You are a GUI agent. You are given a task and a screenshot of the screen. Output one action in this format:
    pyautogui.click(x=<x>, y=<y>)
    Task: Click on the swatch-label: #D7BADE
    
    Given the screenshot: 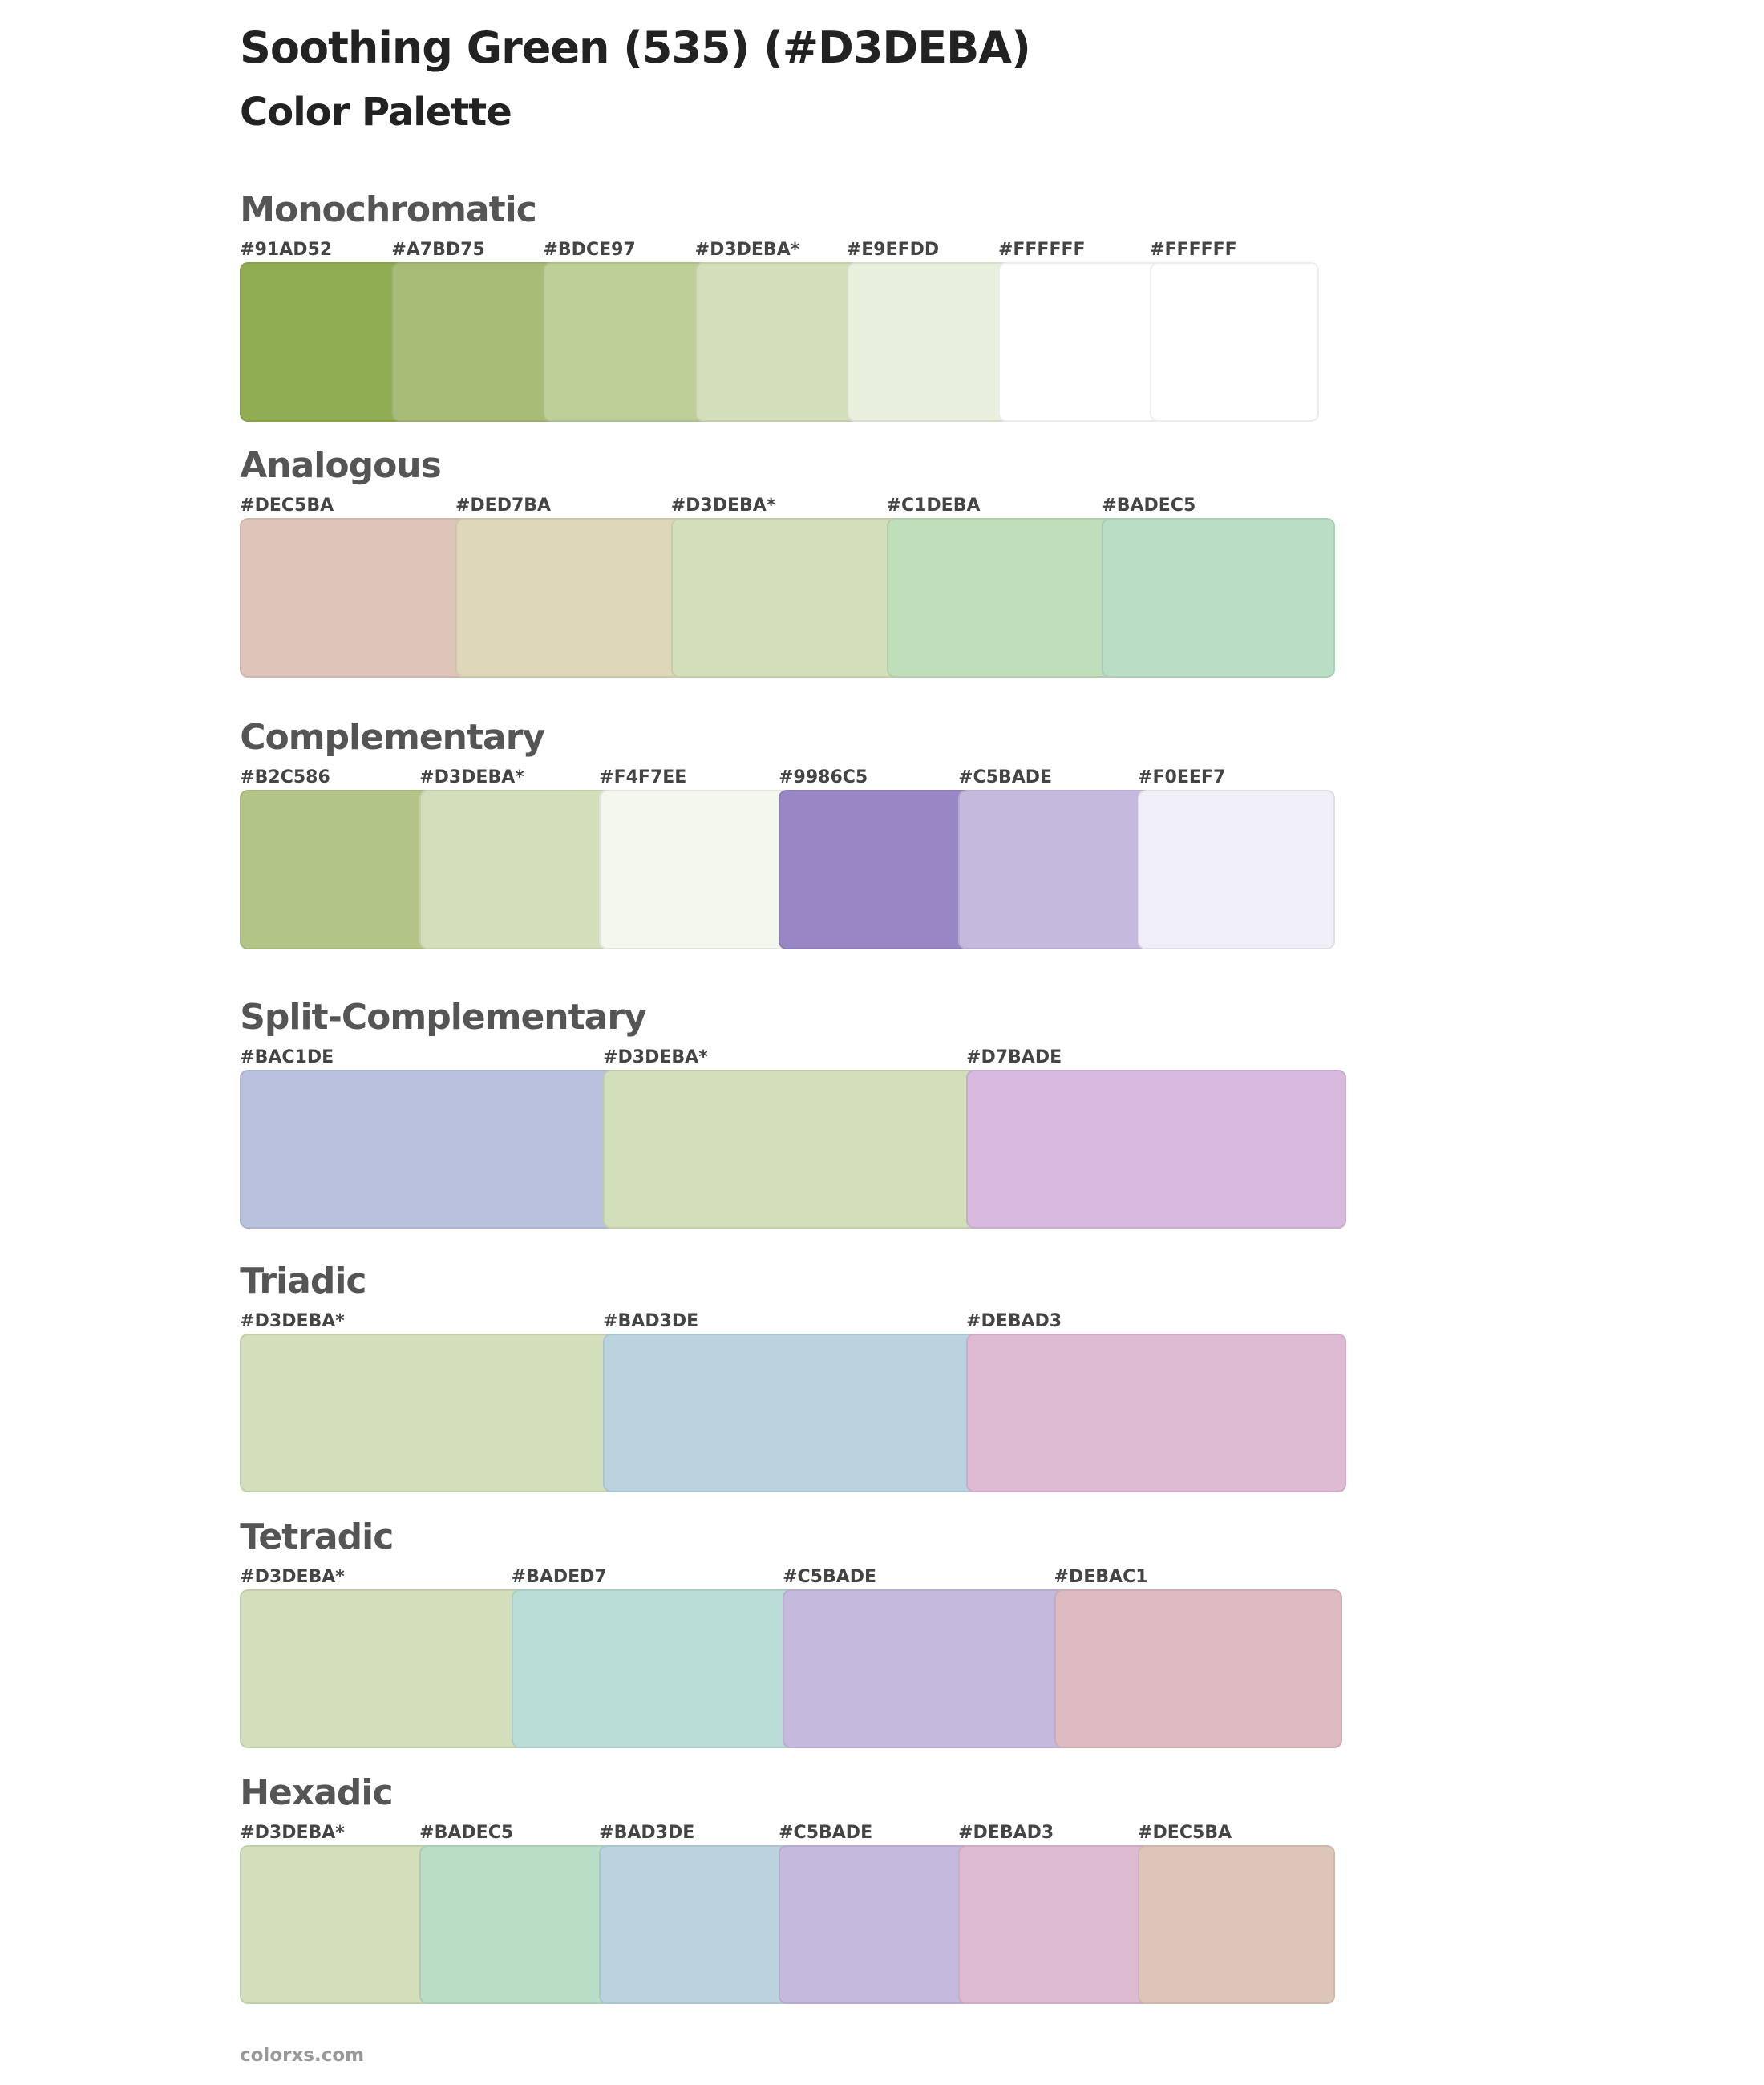 What is the action you would take?
    pyautogui.click(x=1014, y=1057)
    